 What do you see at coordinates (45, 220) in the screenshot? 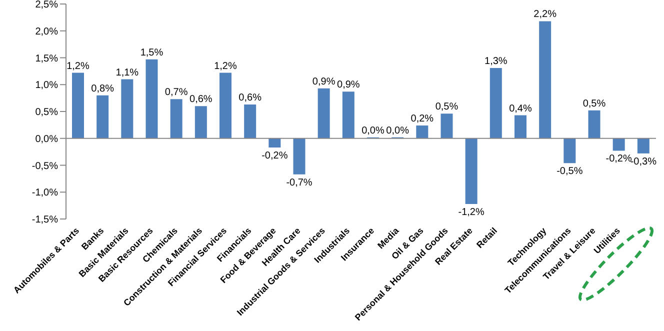
I see `y-tick-label: -1,5%` at bounding box center [45, 220].